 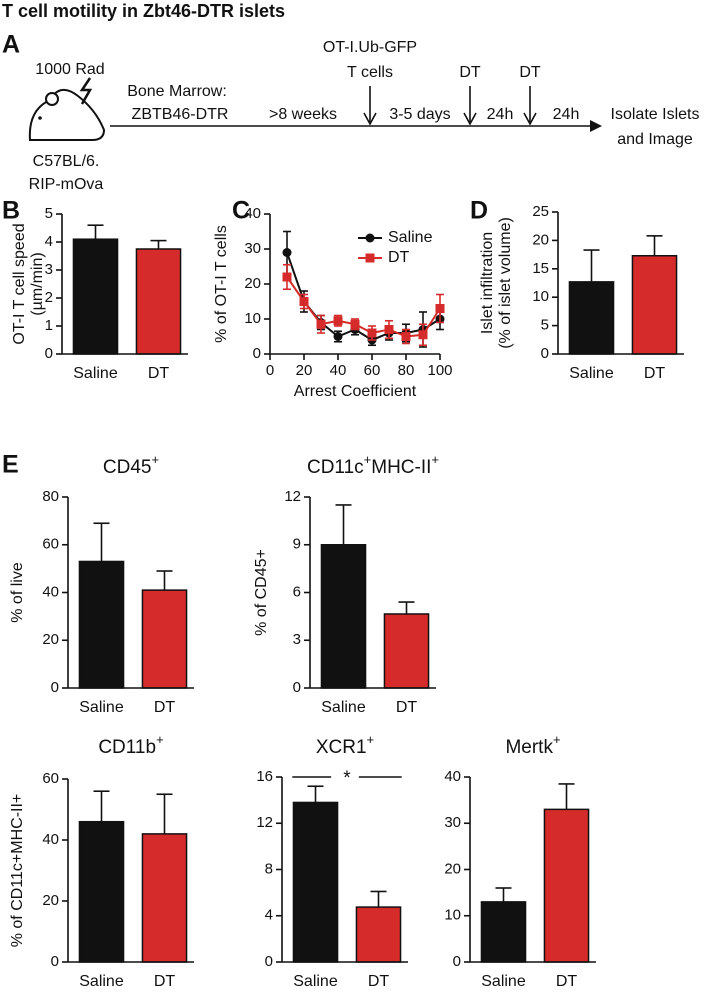 What do you see at coordinates (86, 91) in the screenshot?
I see `radiation-bolt` at bounding box center [86, 91].